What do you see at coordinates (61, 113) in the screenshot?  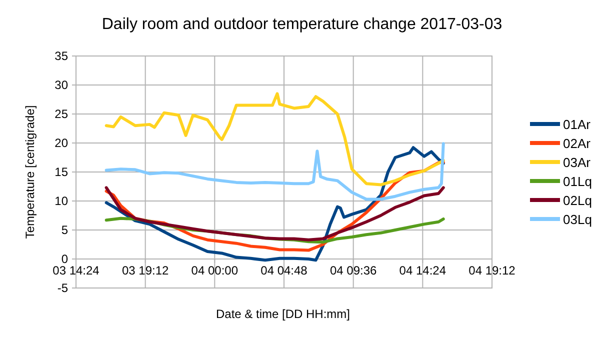 I see `y-tick-label: 25` at bounding box center [61, 113].